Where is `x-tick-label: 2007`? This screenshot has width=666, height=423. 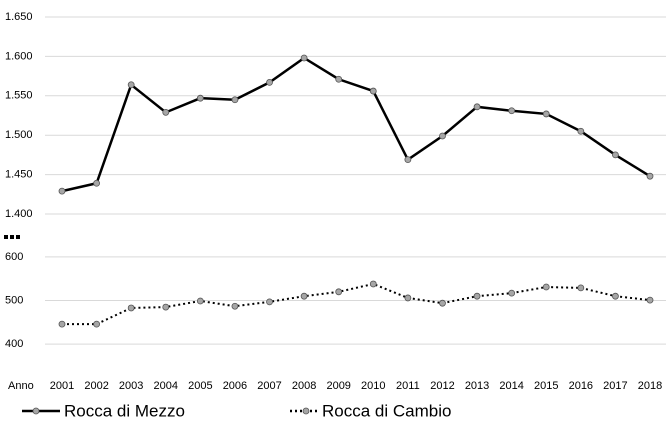
x-tick-label: 2007 is located at coordinates (269, 386).